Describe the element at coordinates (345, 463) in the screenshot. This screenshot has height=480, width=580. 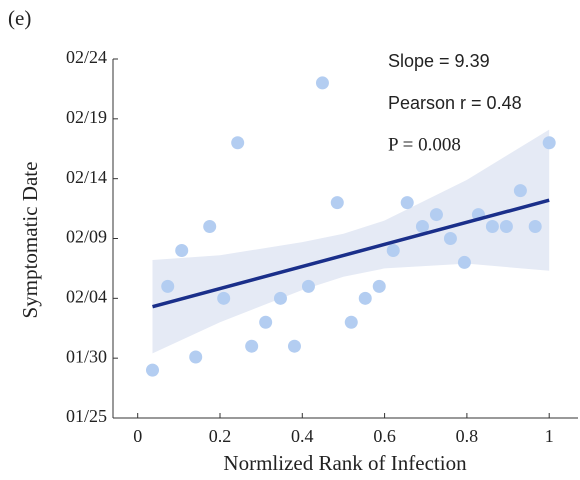
I see `x-axis-label: Normlized Rank of Infection` at that location.